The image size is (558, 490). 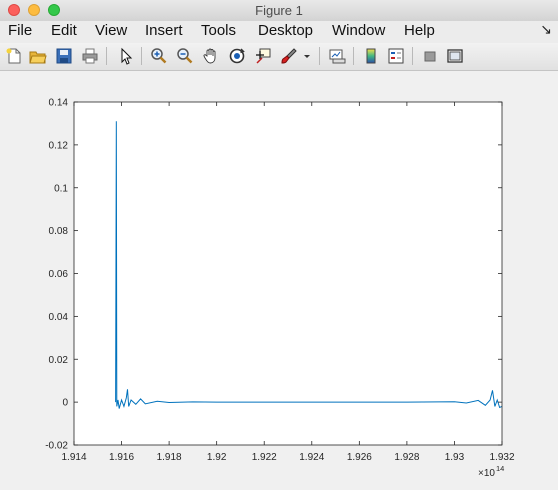 I want to click on y-tick-label: 0.08, so click(x=59, y=231).